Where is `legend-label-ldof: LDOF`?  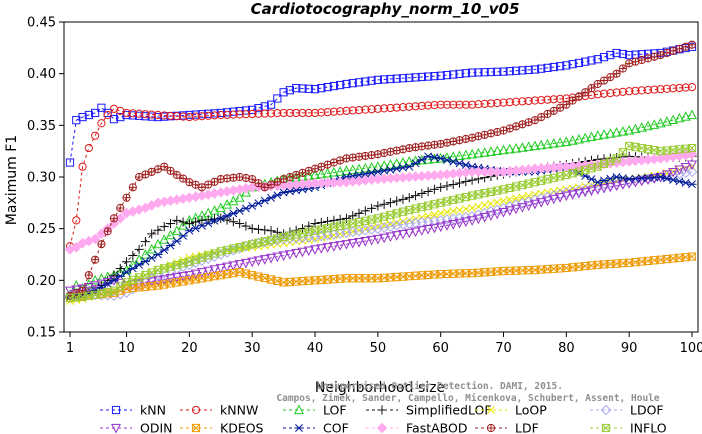 legend-label-ldof: LDOF is located at coordinates (647, 410).